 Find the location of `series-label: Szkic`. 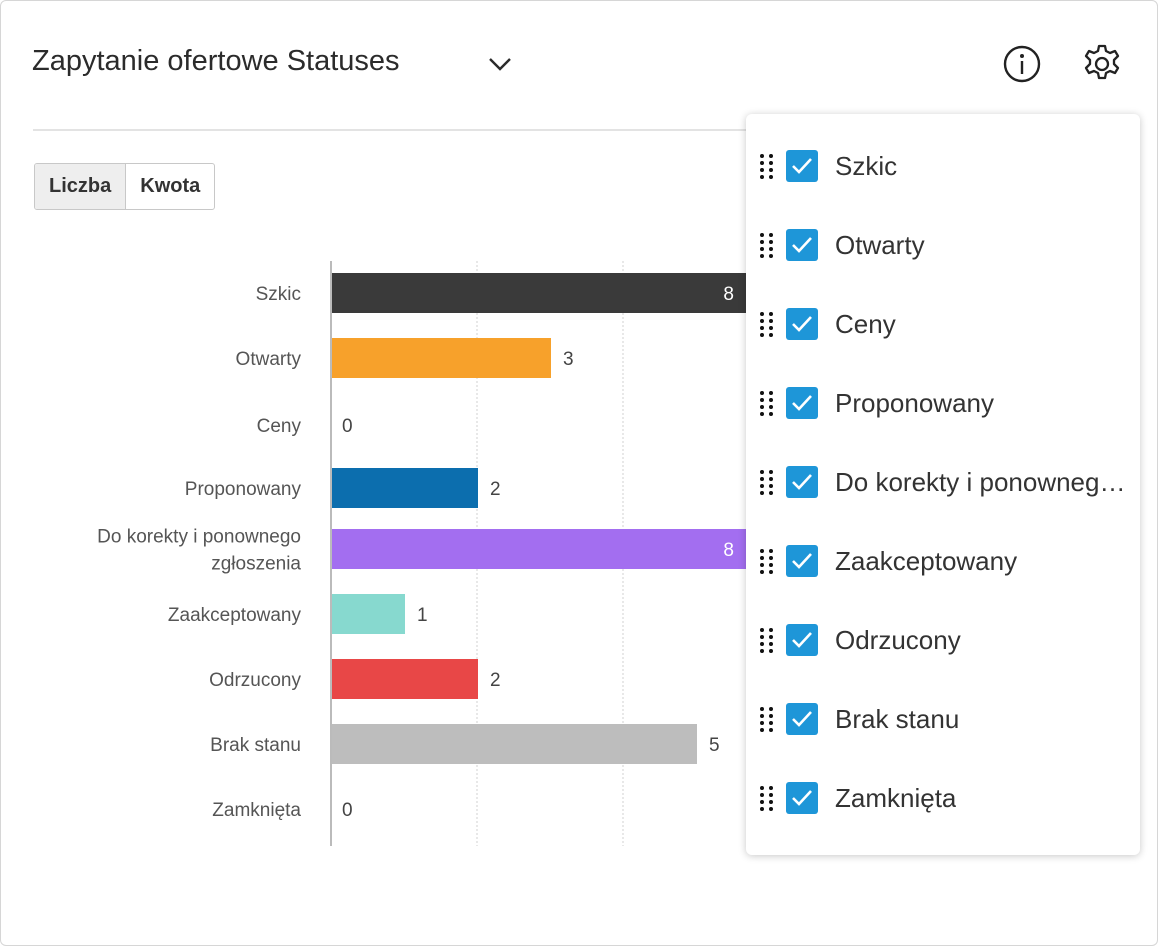

series-label: Szkic is located at coordinates (866, 165).